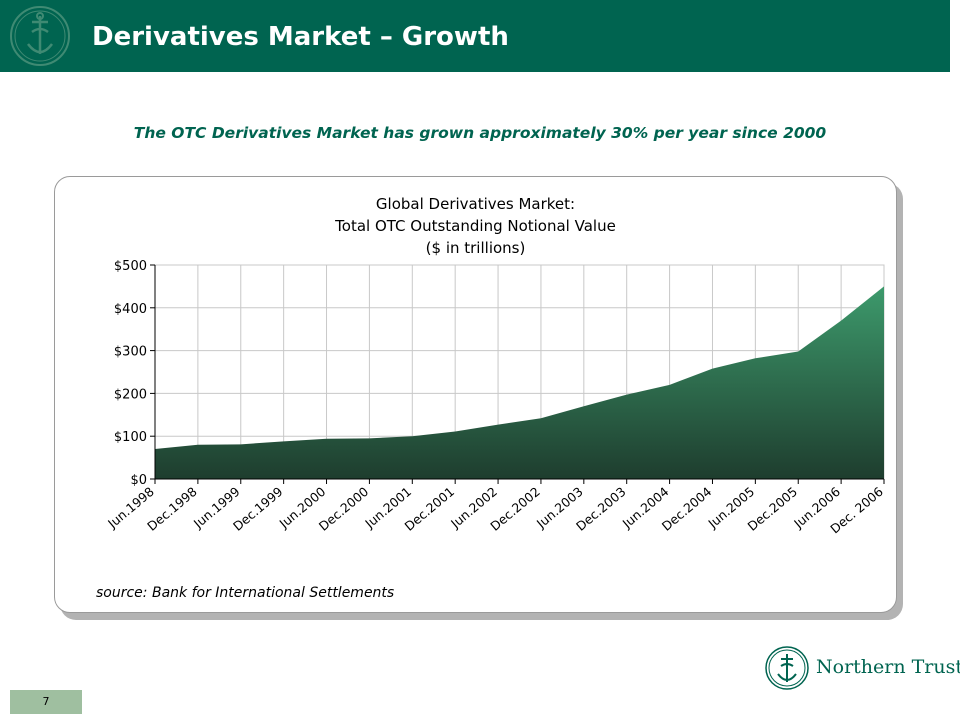  I want to click on y-tick-label: $200, so click(130, 394).